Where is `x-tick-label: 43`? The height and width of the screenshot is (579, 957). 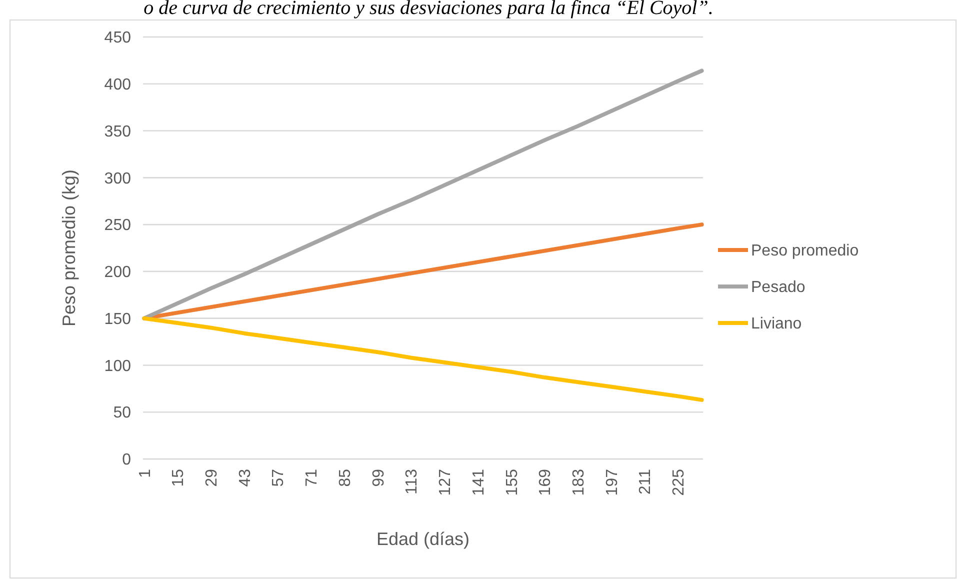 x-tick-label: 43 is located at coordinates (245, 477).